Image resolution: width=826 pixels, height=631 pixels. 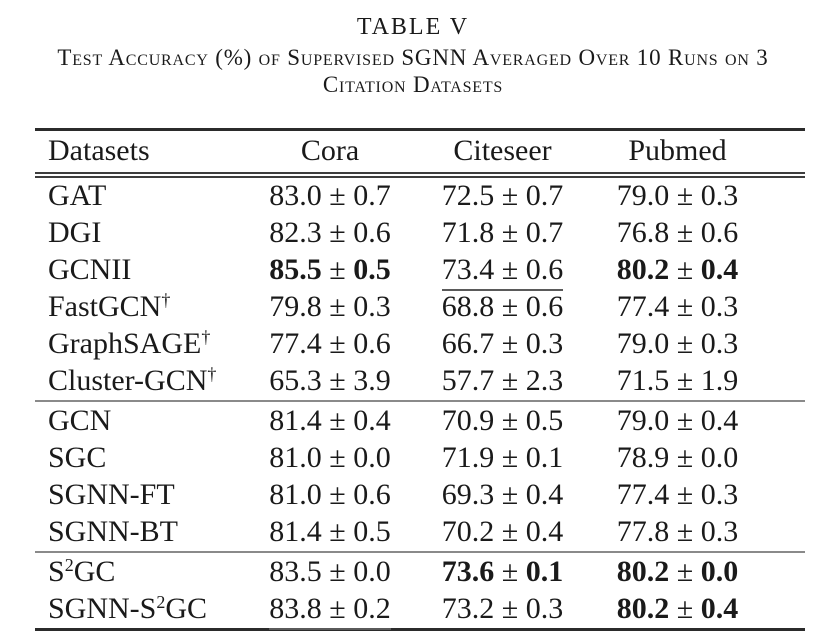 I want to click on method-label: SGNN-BT, so click(x=142, y=533).